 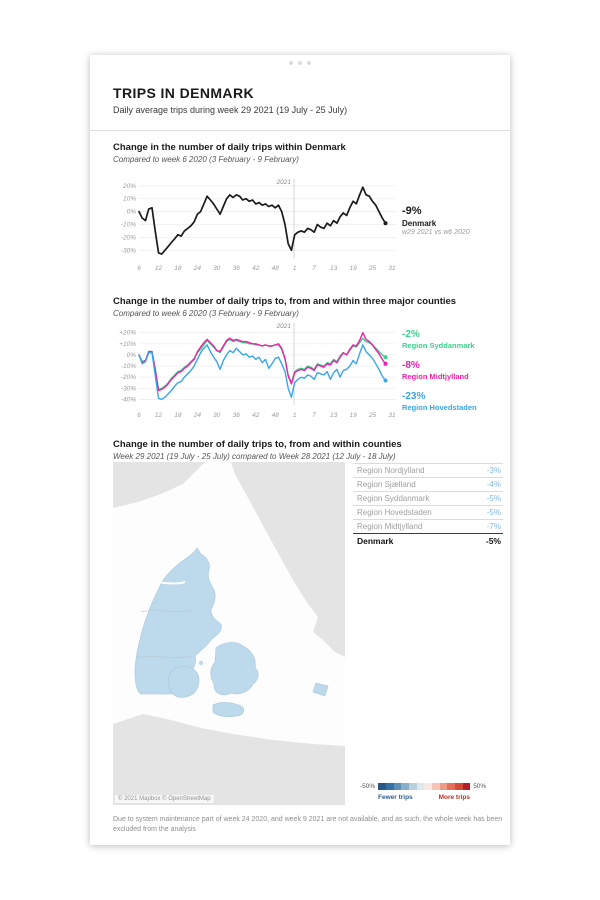 What do you see at coordinates (276, 268) in the screenshot?
I see `svg-text: 48` at bounding box center [276, 268].